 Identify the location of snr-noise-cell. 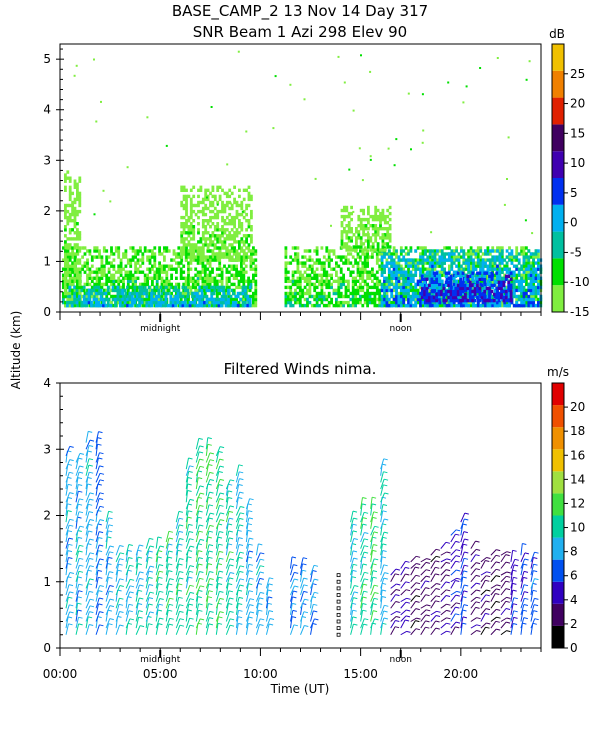
(227, 164).